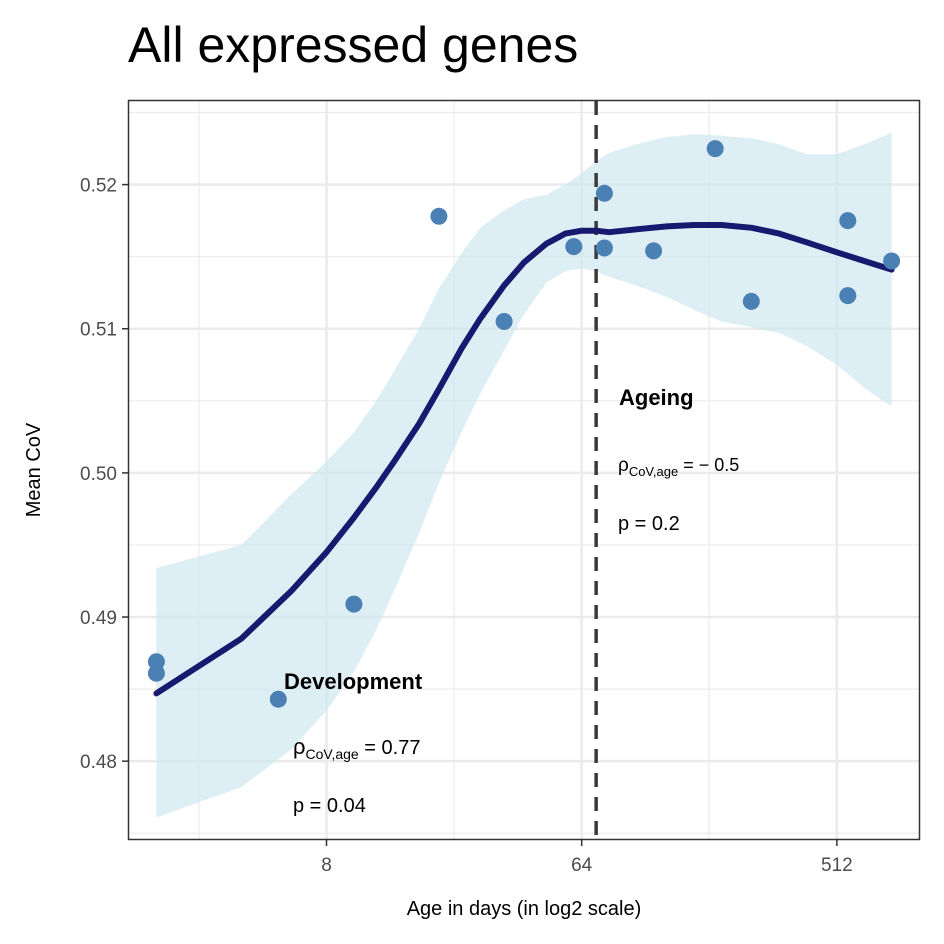  Describe the element at coordinates (390, 748) in the screenshot. I see `development-rho-value: = 0.77` at that location.